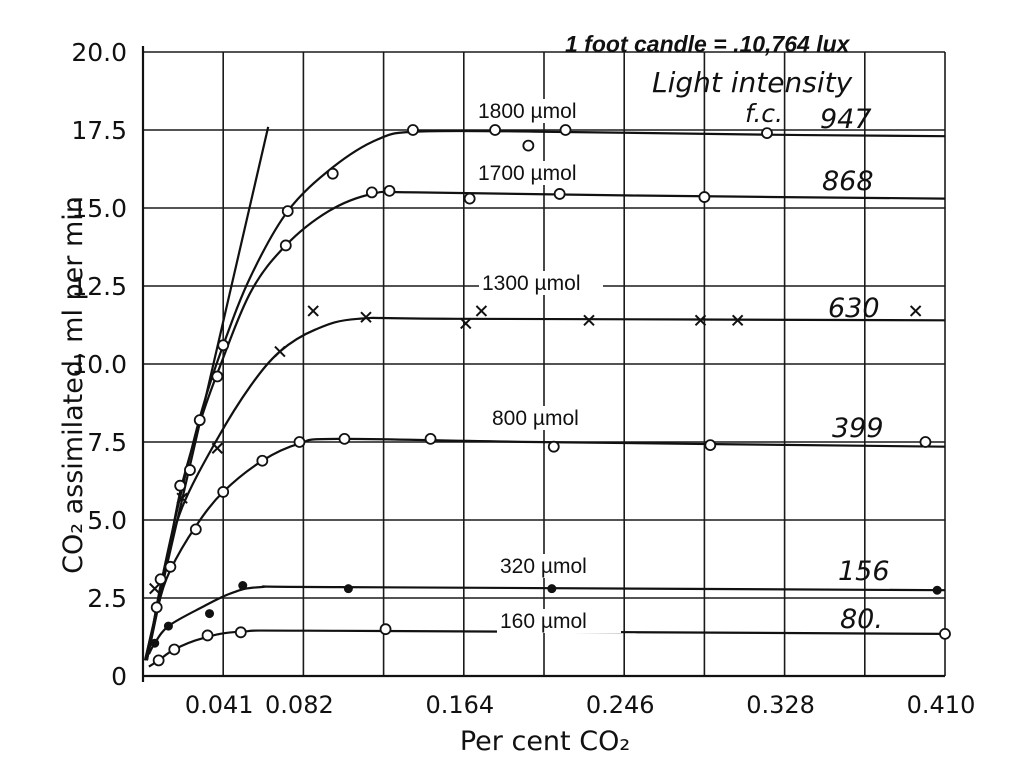 Image resolution: width=1024 pixels, height=768 pixels. I want to click on x-tick-label: 0.410, so click(941, 705).